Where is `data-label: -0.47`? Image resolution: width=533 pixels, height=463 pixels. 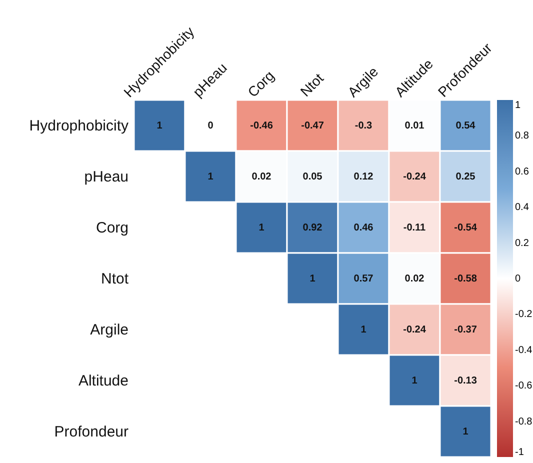
data-label: -0.47 is located at coordinates (312, 126).